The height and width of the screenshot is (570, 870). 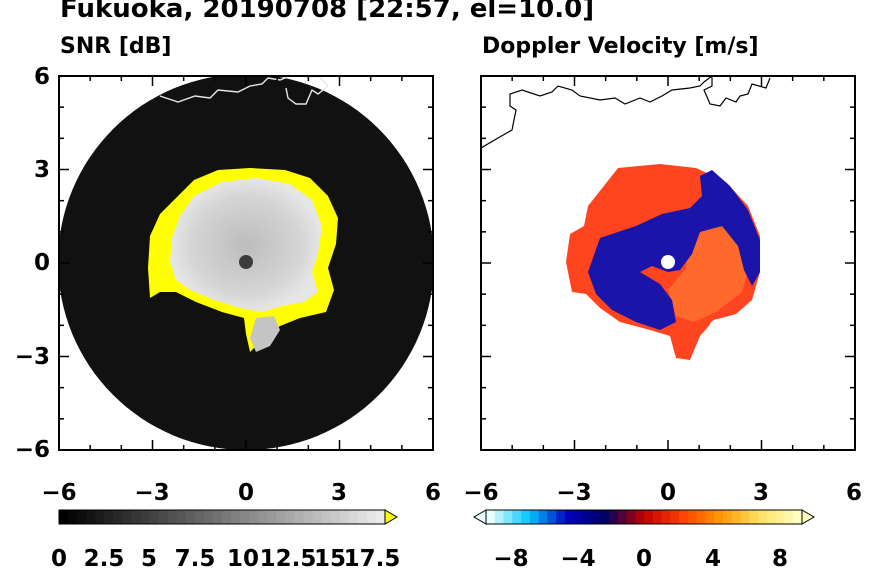 I want to click on snr-colorbar, so click(x=228, y=517).